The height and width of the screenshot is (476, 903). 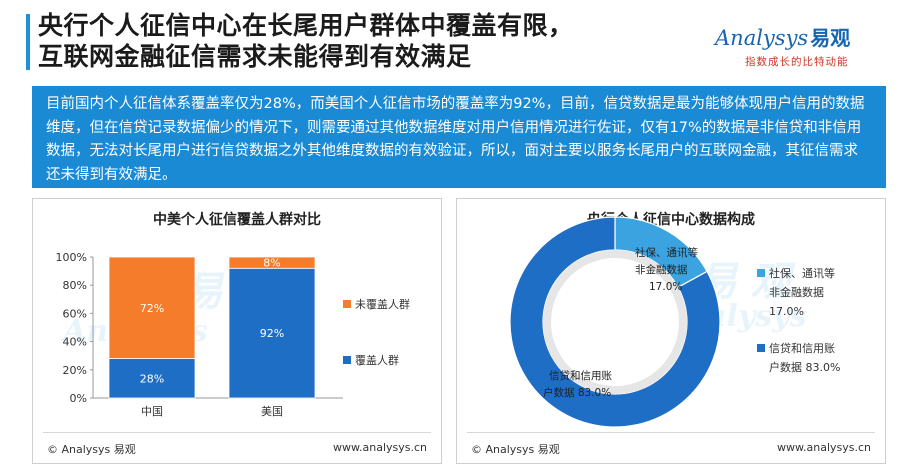 What do you see at coordinates (152, 411) in the screenshot?
I see `x-tick-label: 中国` at bounding box center [152, 411].